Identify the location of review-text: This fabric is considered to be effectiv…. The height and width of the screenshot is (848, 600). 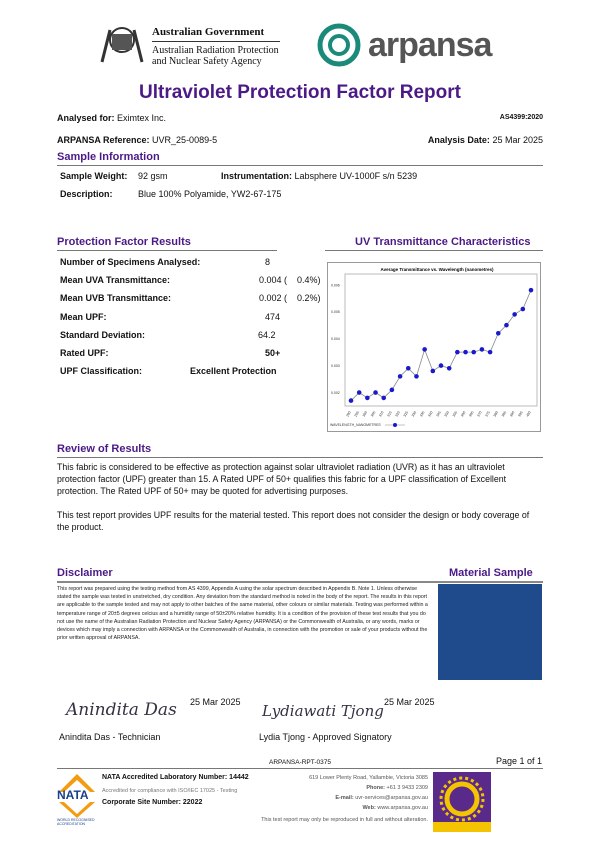
(282, 479).